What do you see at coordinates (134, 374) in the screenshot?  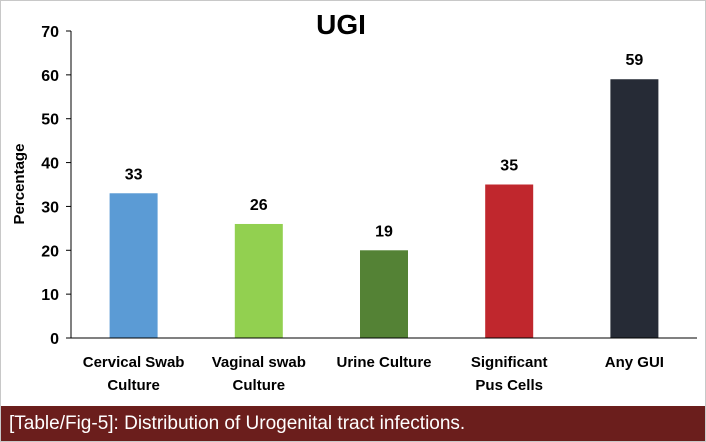 I see `category-label: Cervical Swab Culture` at bounding box center [134, 374].